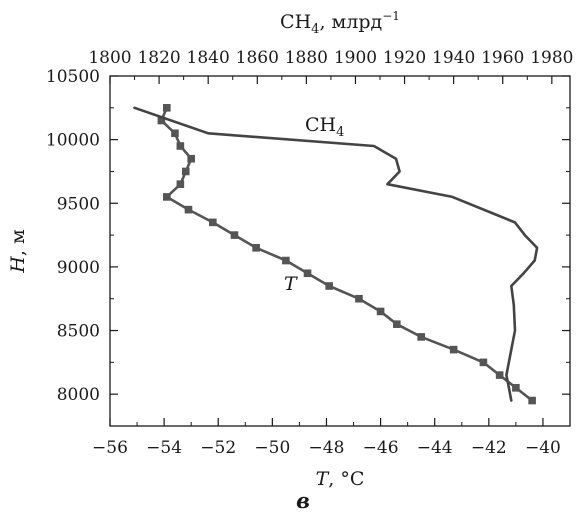 The image size is (585, 515). What do you see at coordinates (78, 332) in the screenshot?
I see `y-tick-label: 8500` at bounding box center [78, 332].